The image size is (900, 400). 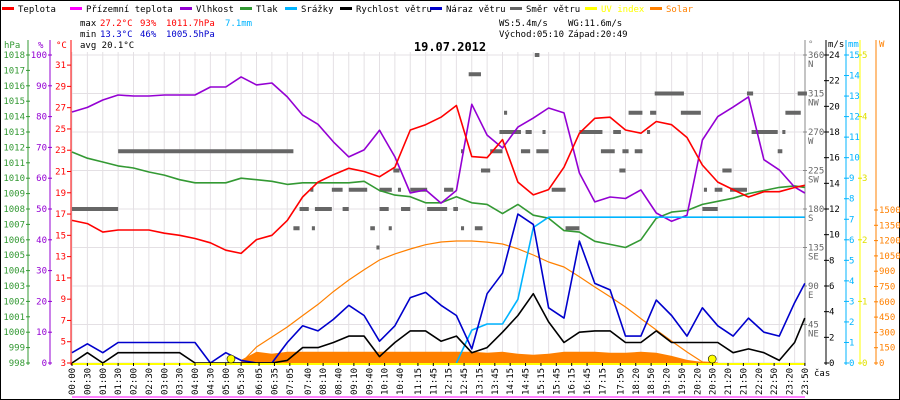 What do you see at coordinates (63, 364) in the screenshot?
I see `tick-label-celsius: 3` at bounding box center [63, 364].